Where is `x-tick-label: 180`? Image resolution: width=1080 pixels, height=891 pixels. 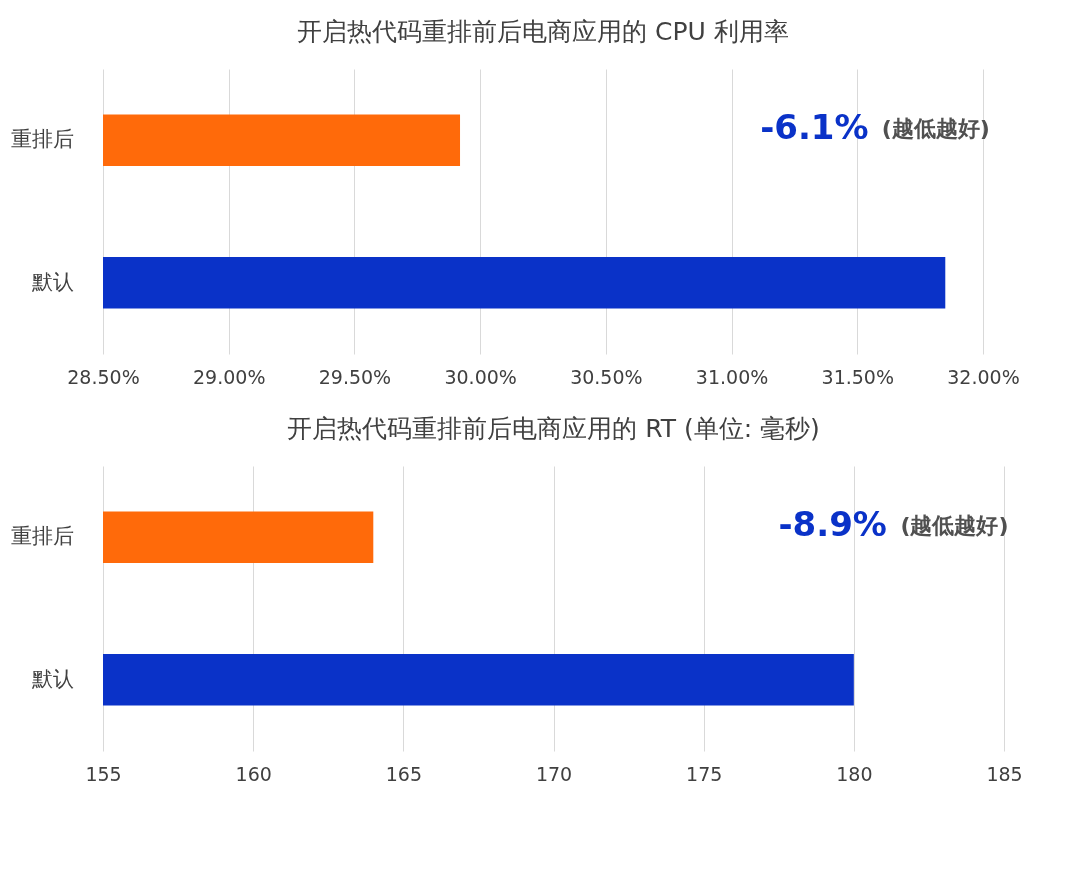 x-tick-label: 180 is located at coordinates (854, 773).